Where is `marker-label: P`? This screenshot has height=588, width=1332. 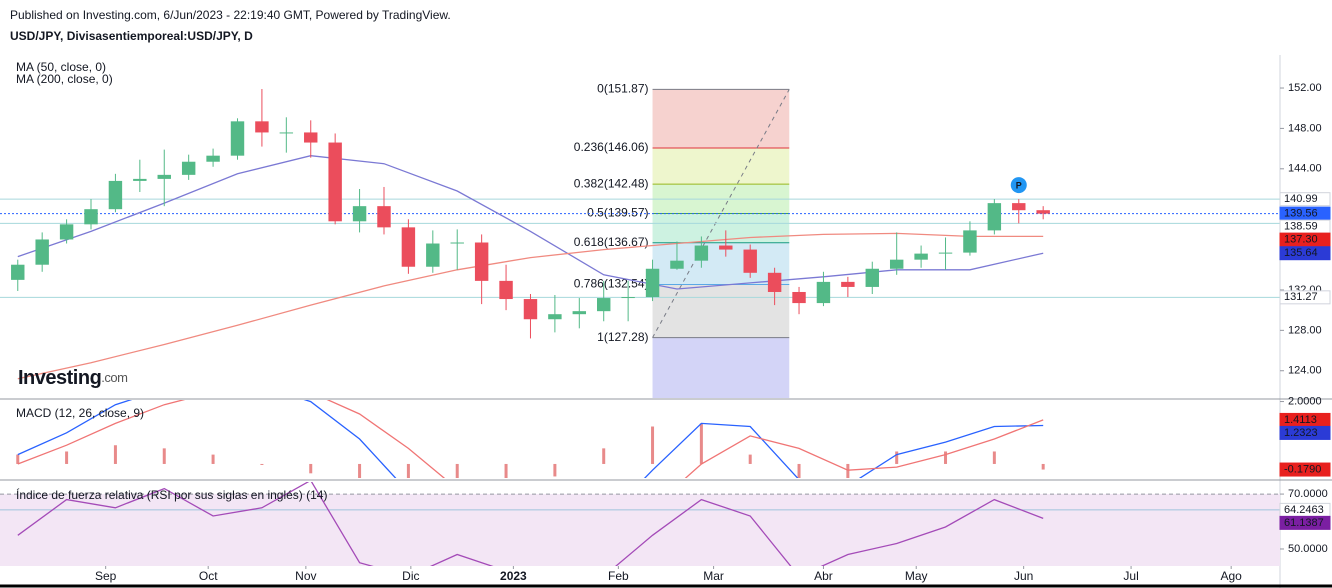 marker-label: P is located at coordinates (1019, 185).